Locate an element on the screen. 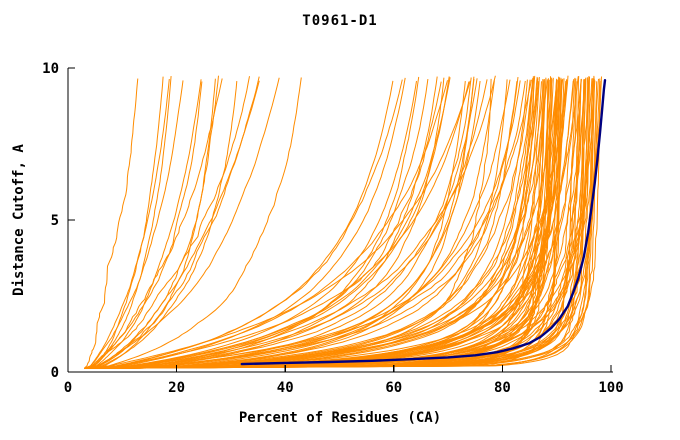  y-tick-label: 0 is located at coordinates (55, 373).